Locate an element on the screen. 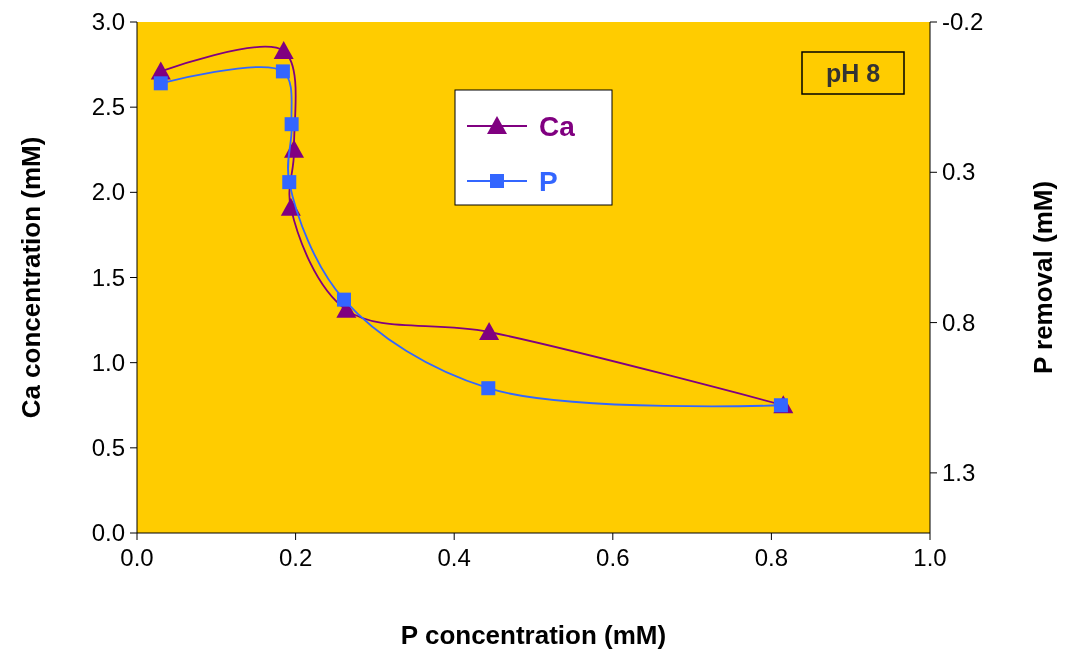  x-tick-label: 0.2 is located at coordinates (295, 557).